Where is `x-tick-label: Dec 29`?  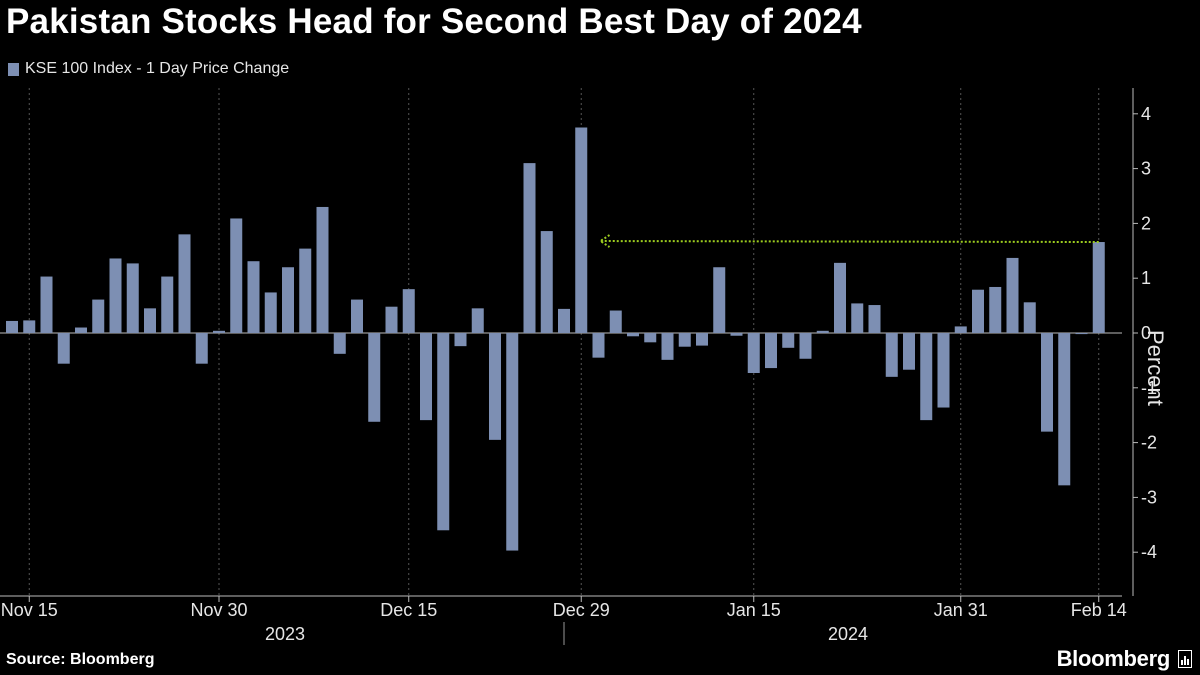 x-tick-label: Dec 29 is located at coordinates (581, 610).